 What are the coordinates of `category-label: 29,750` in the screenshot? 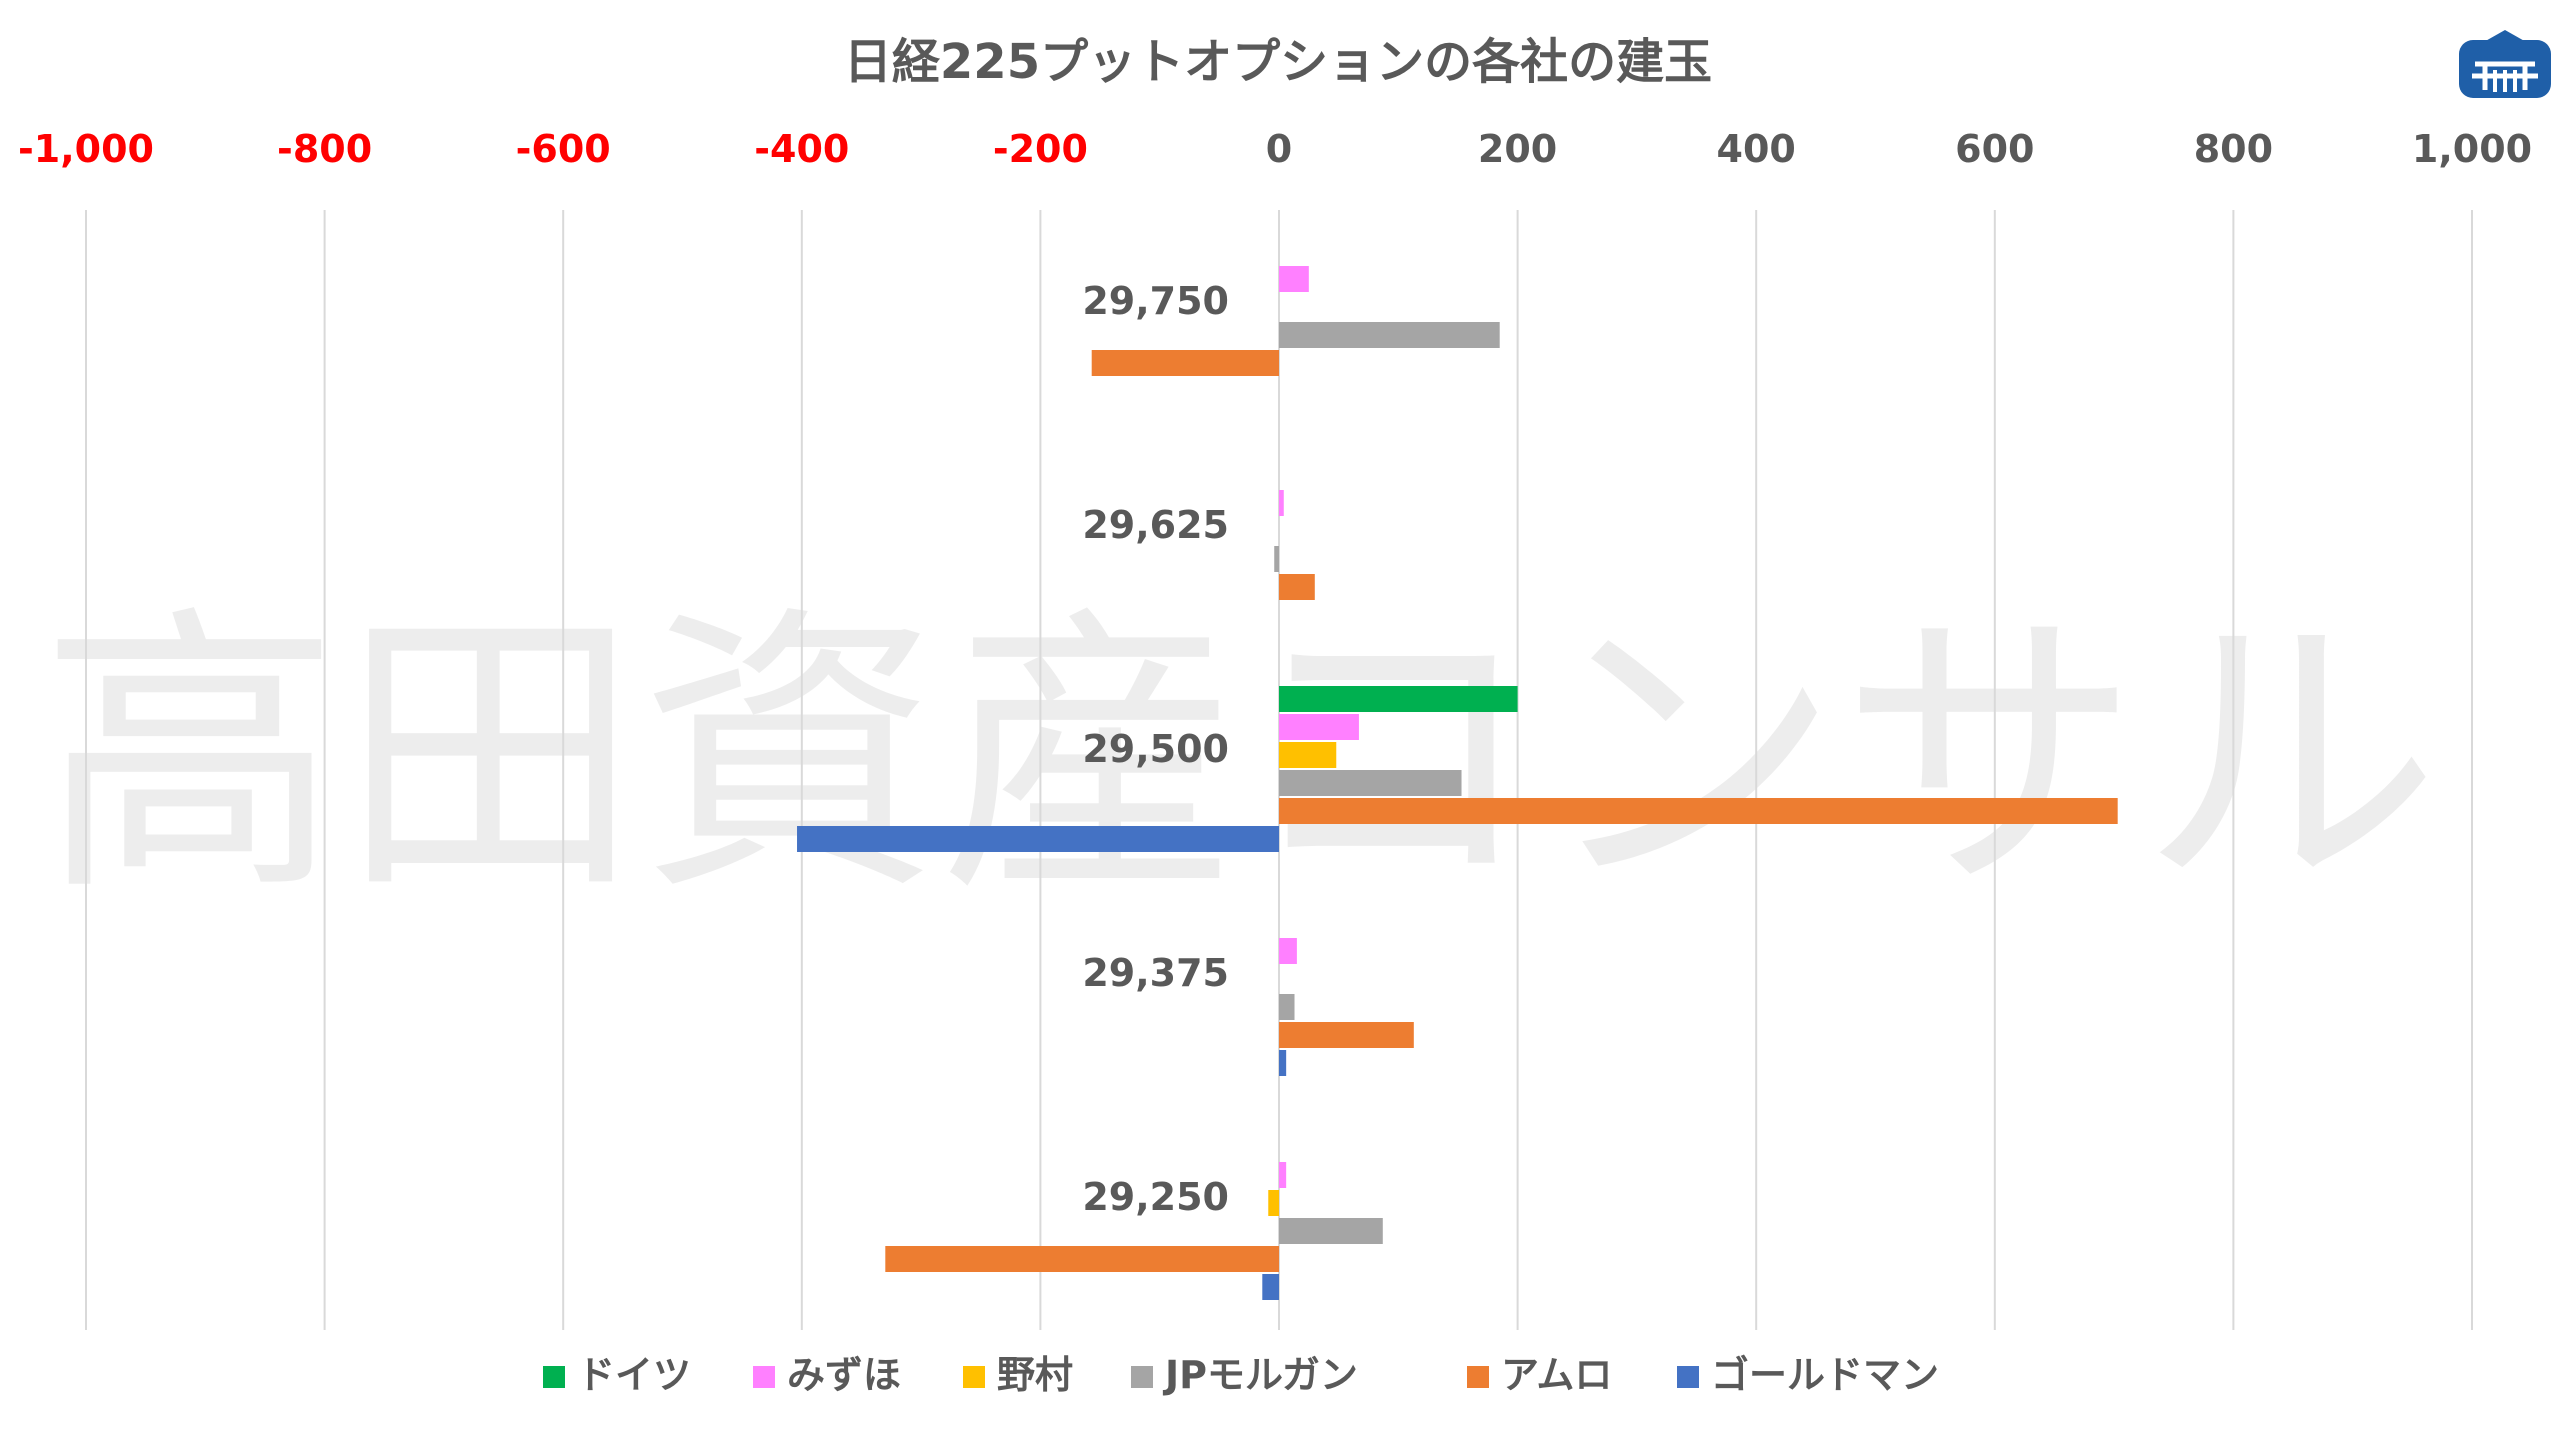 It's located at (1155, 301).